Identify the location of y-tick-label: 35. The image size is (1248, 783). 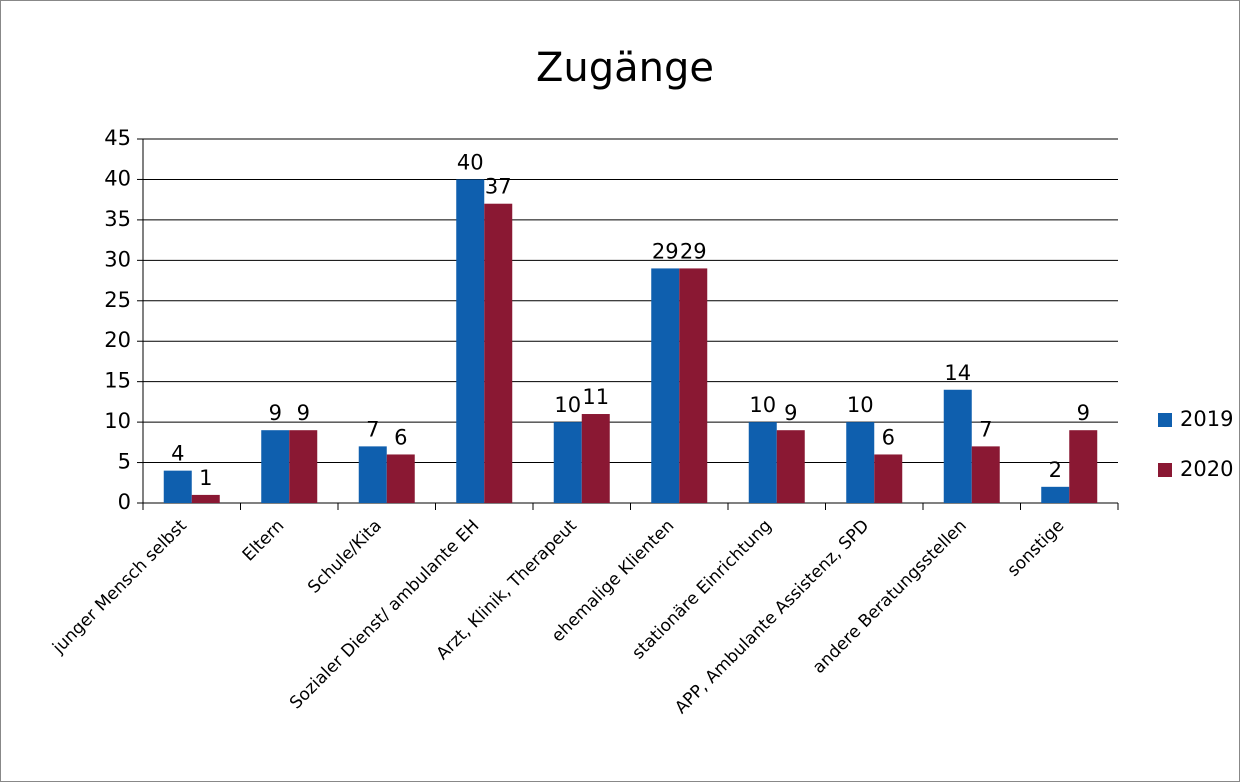
(117, 219).